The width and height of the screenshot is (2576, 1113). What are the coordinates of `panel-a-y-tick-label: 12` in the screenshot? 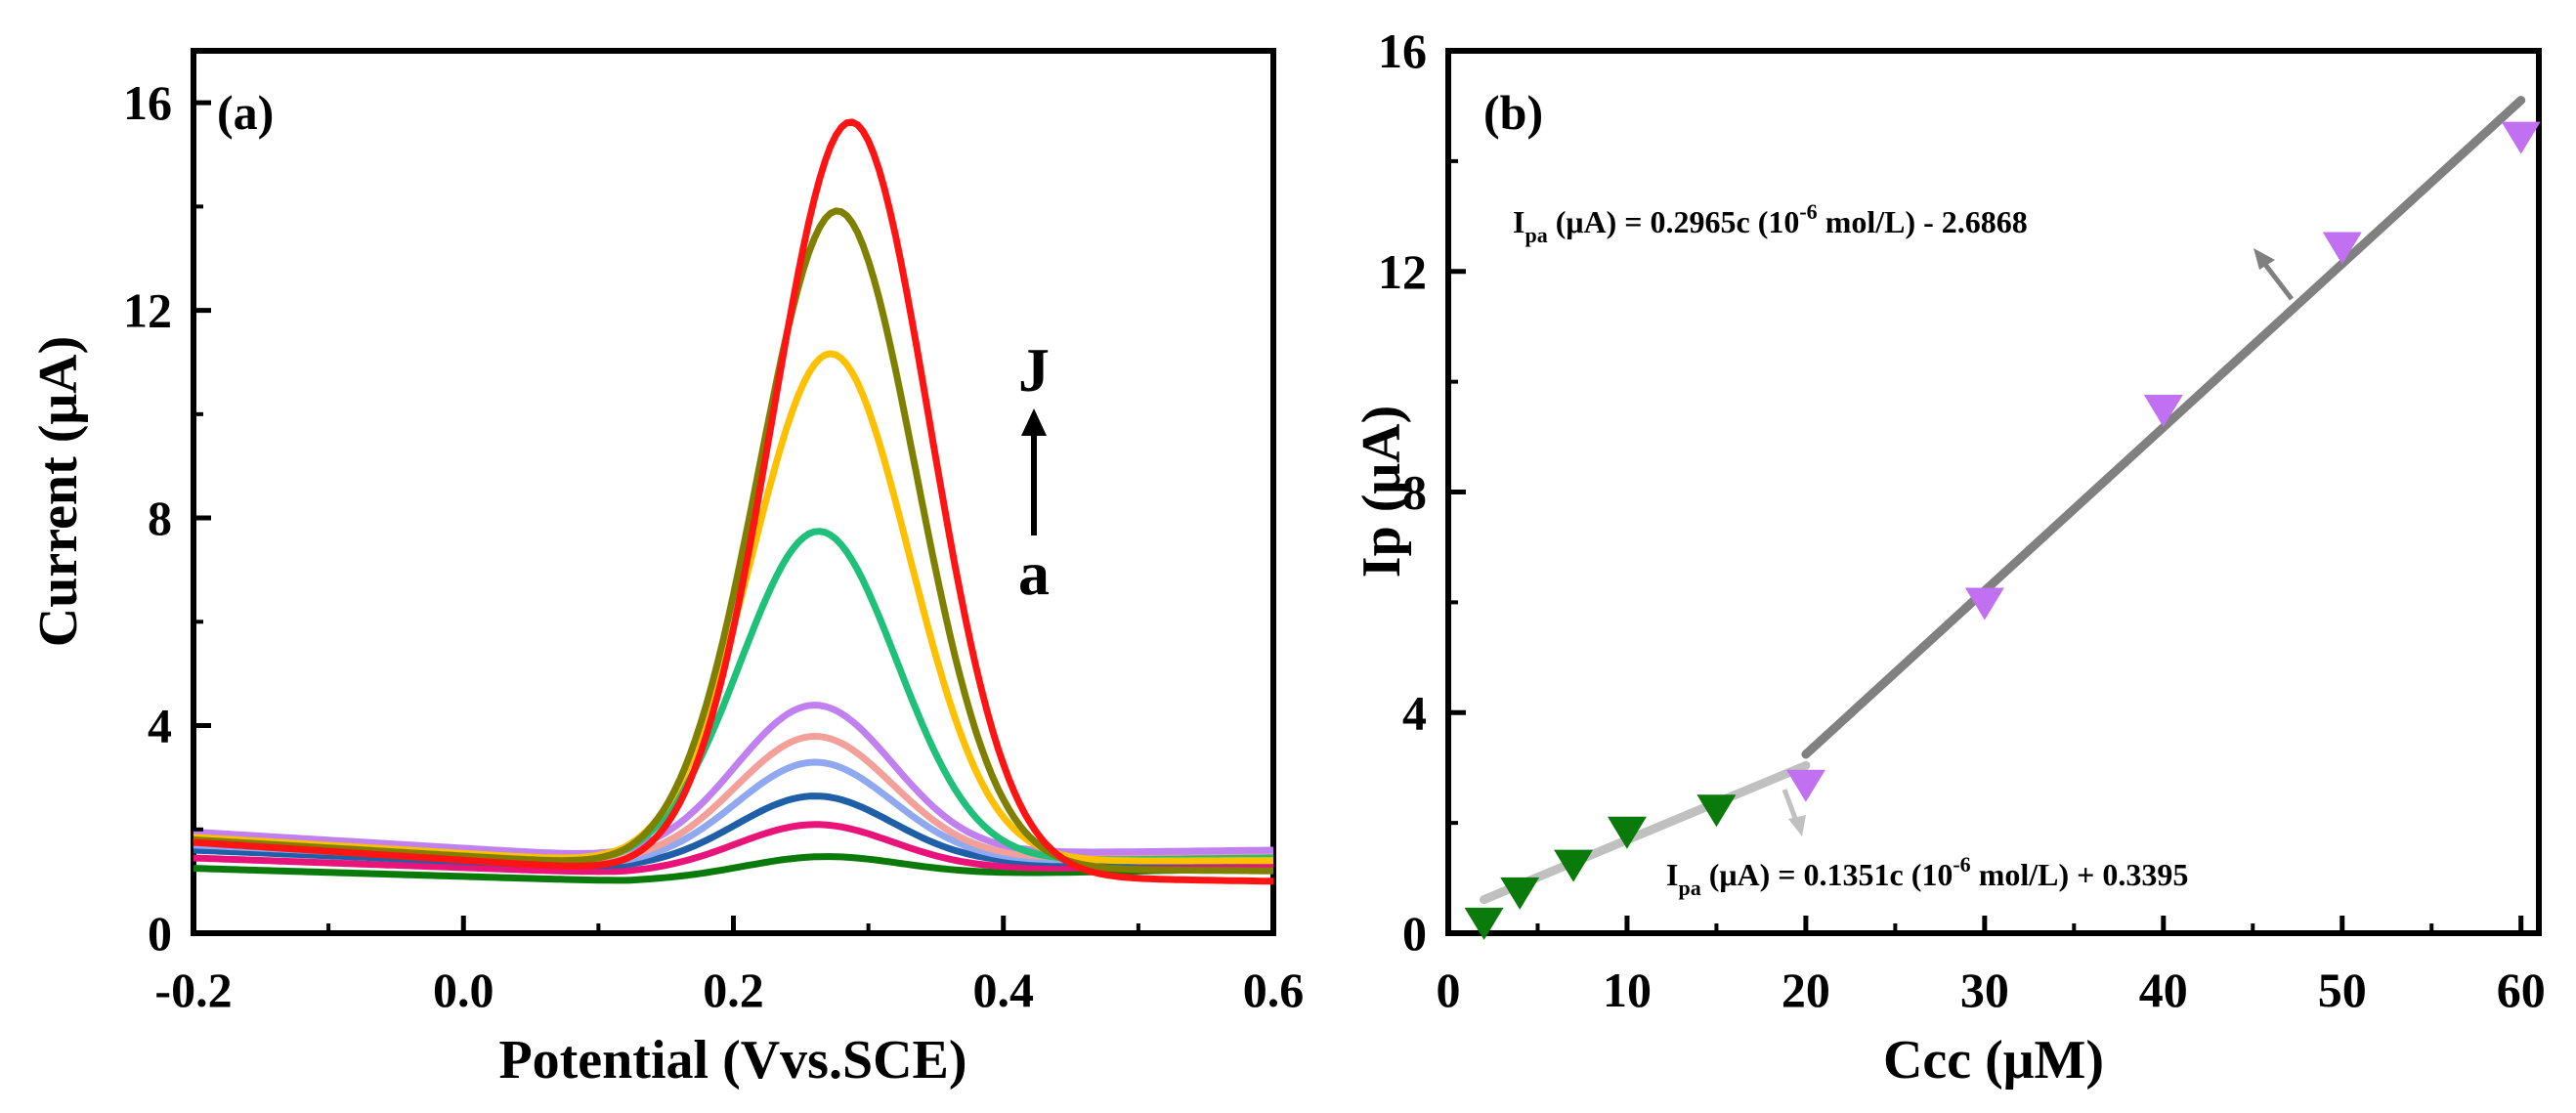 It's located at (147, 310).